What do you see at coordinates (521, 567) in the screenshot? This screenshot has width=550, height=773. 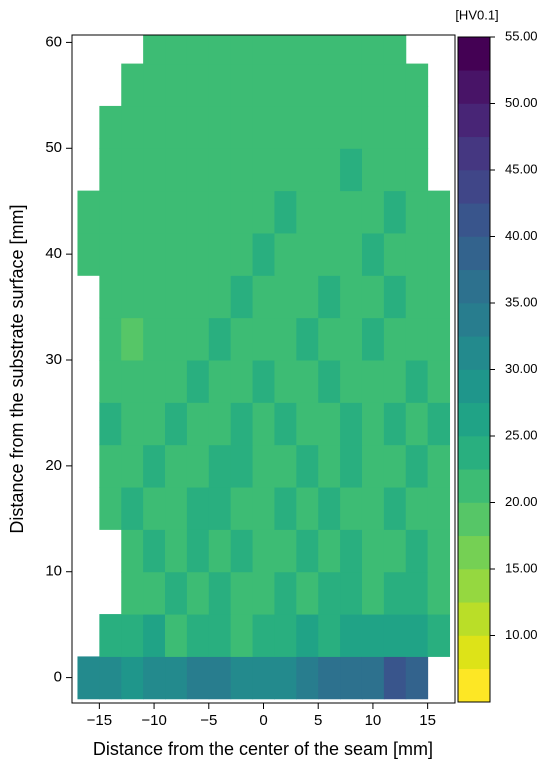 I see `colorbar-tick-label: 15.00` at bounding box center [521, 567].